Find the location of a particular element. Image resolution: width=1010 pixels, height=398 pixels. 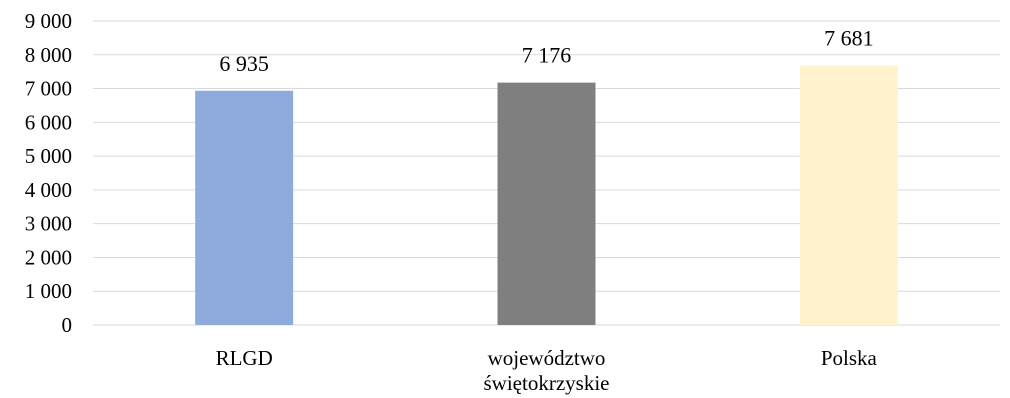

y-tick-label: 4 000 is located at coordinates (48, 190).